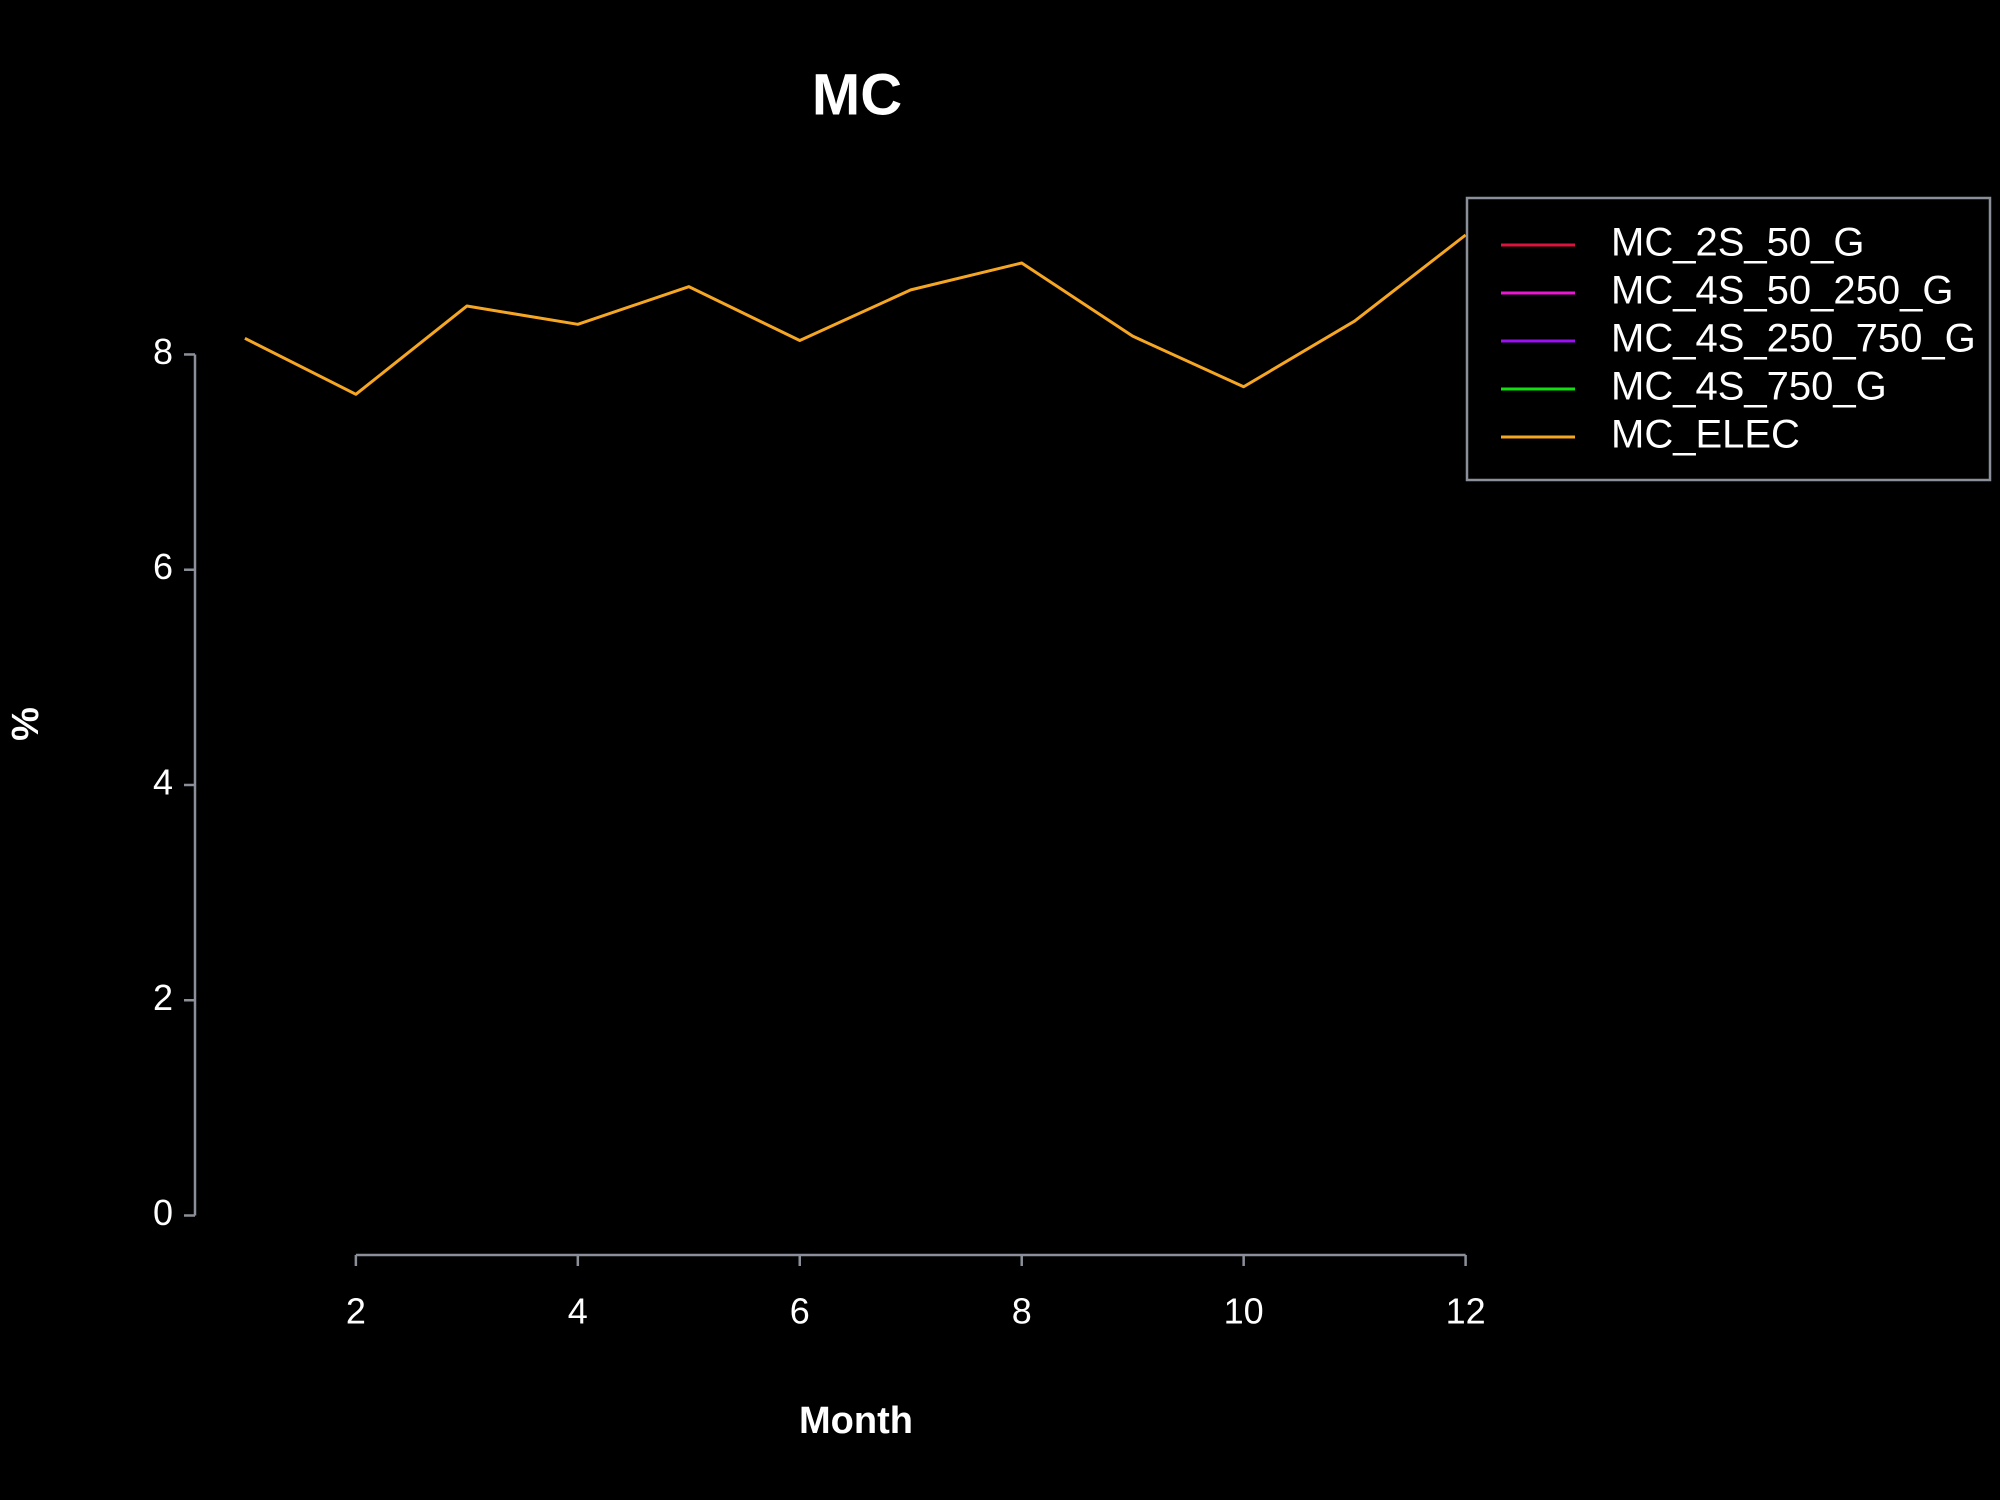 The image size is (2000, 1500). I want to click on x-tick-label: 12, so click(1466, 1311).